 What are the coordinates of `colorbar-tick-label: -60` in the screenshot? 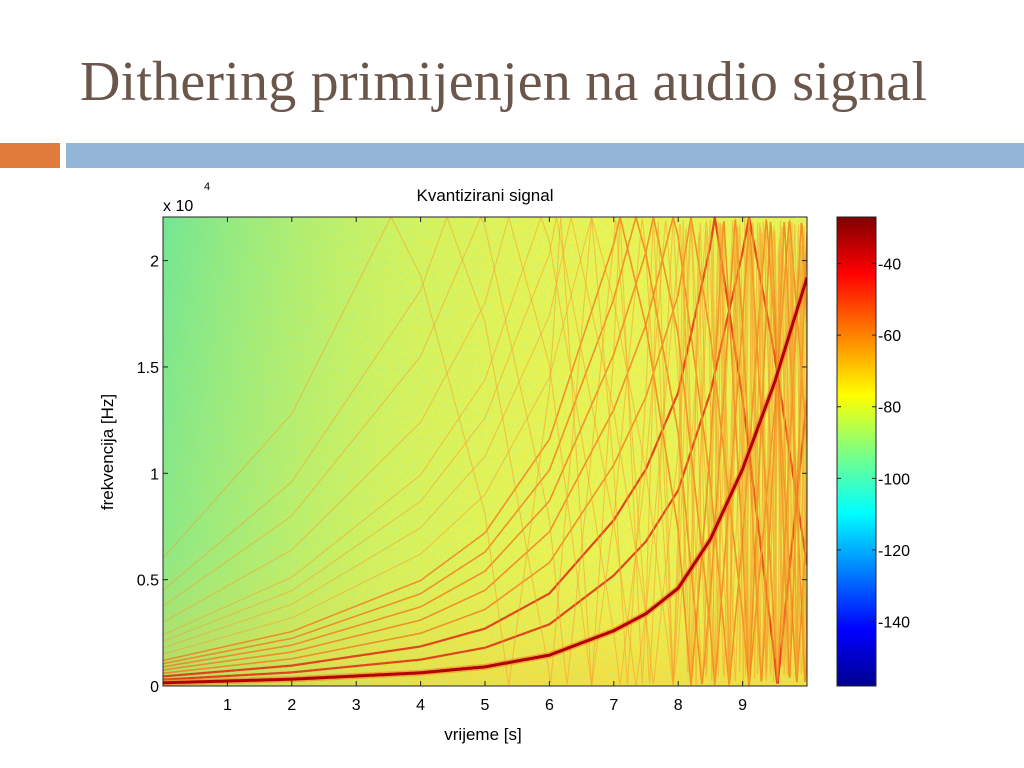 It's located at (889, 336).